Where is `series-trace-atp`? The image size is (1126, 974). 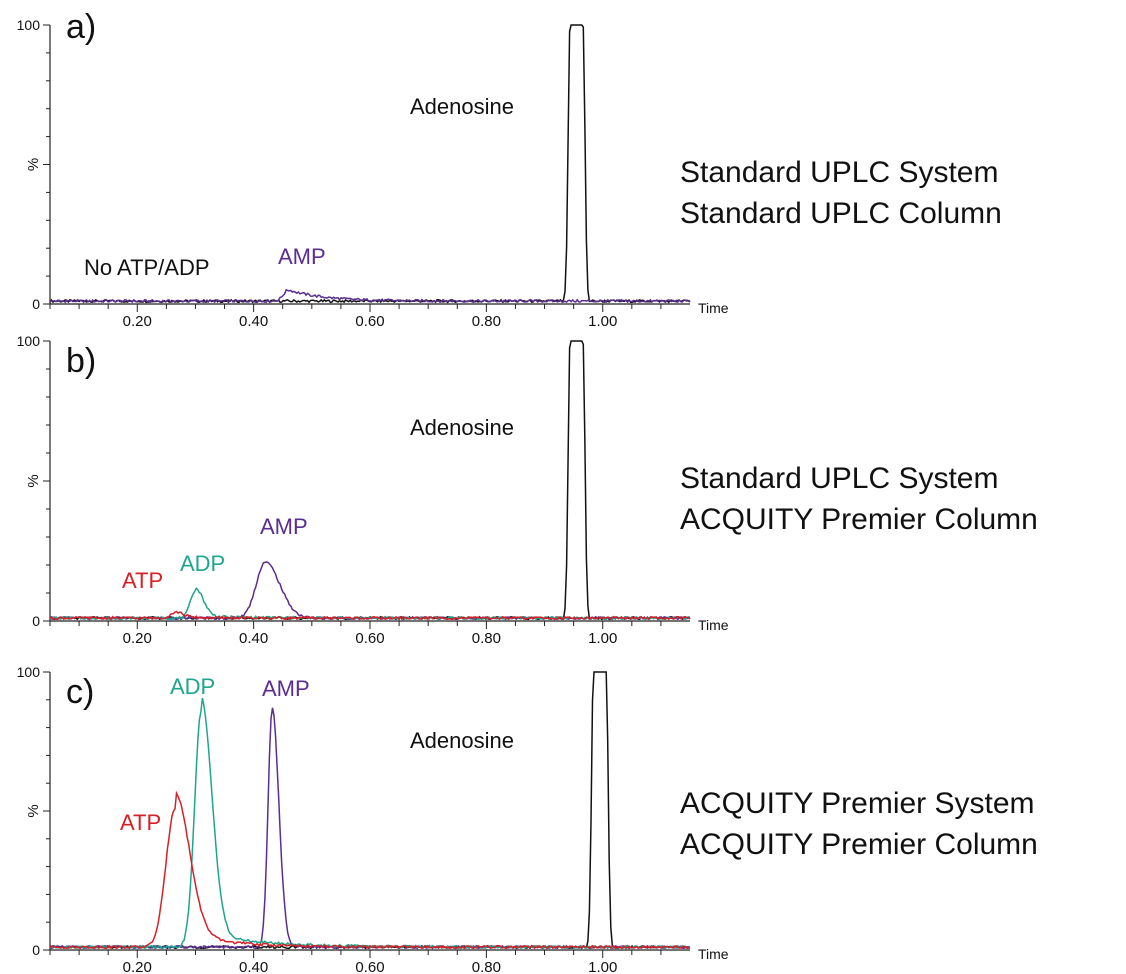
series-trace-atp is located at coordinates (370, 616).